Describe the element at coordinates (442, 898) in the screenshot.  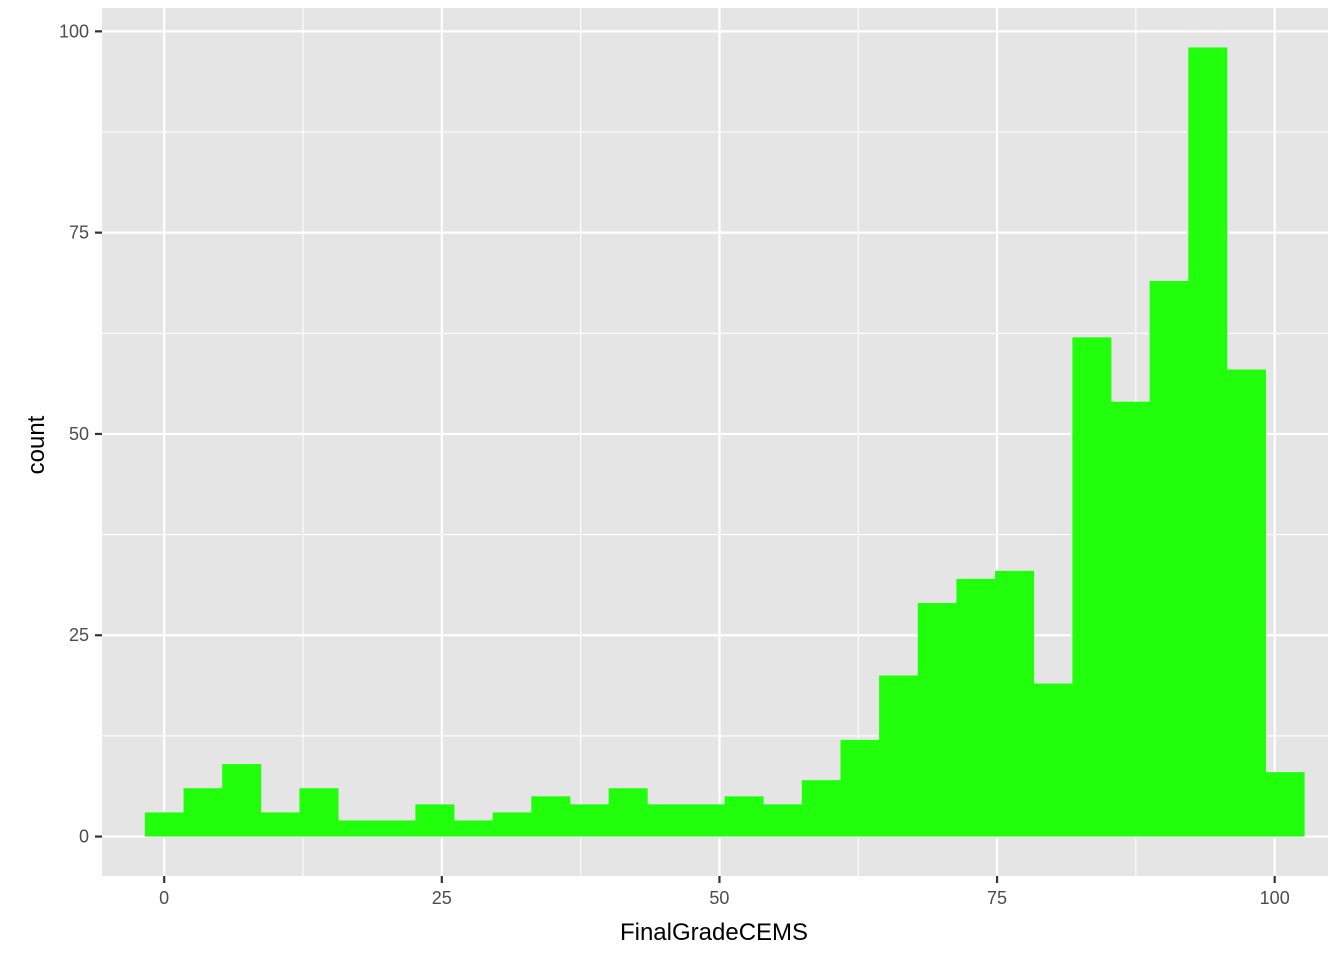
I see `x-tick-label: 25` at that location.